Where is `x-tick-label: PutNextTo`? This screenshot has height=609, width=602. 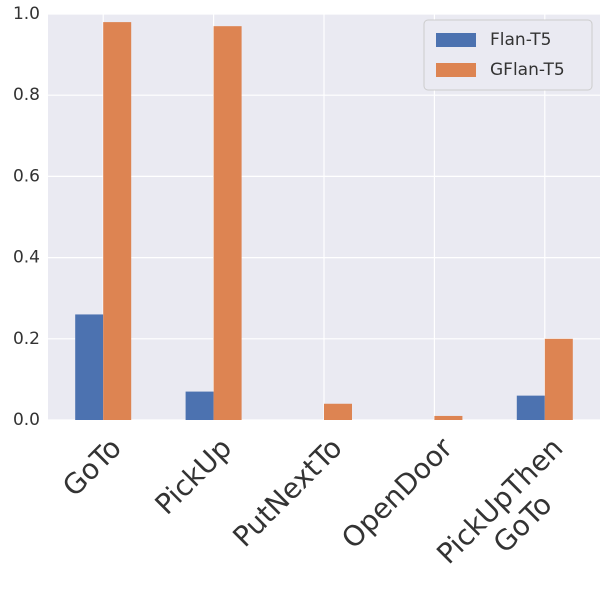 x-tick-label: PutNextTo is located at coordinates (287, 492).